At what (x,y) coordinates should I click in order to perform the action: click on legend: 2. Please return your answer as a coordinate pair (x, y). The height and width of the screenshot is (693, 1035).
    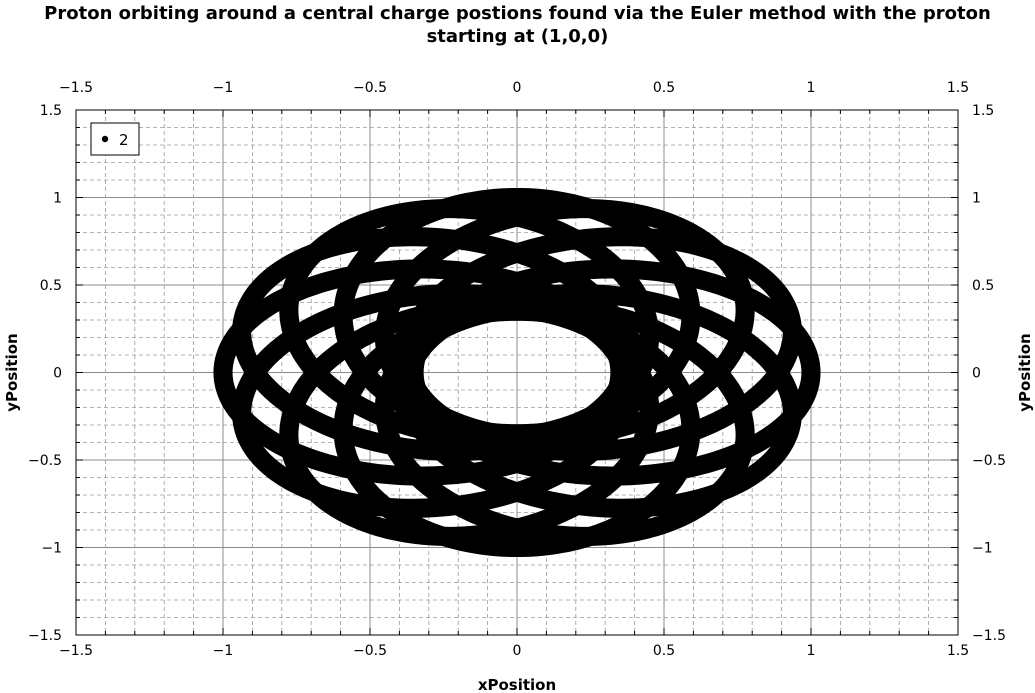
    Looking at the image, I should click on (115, 139).